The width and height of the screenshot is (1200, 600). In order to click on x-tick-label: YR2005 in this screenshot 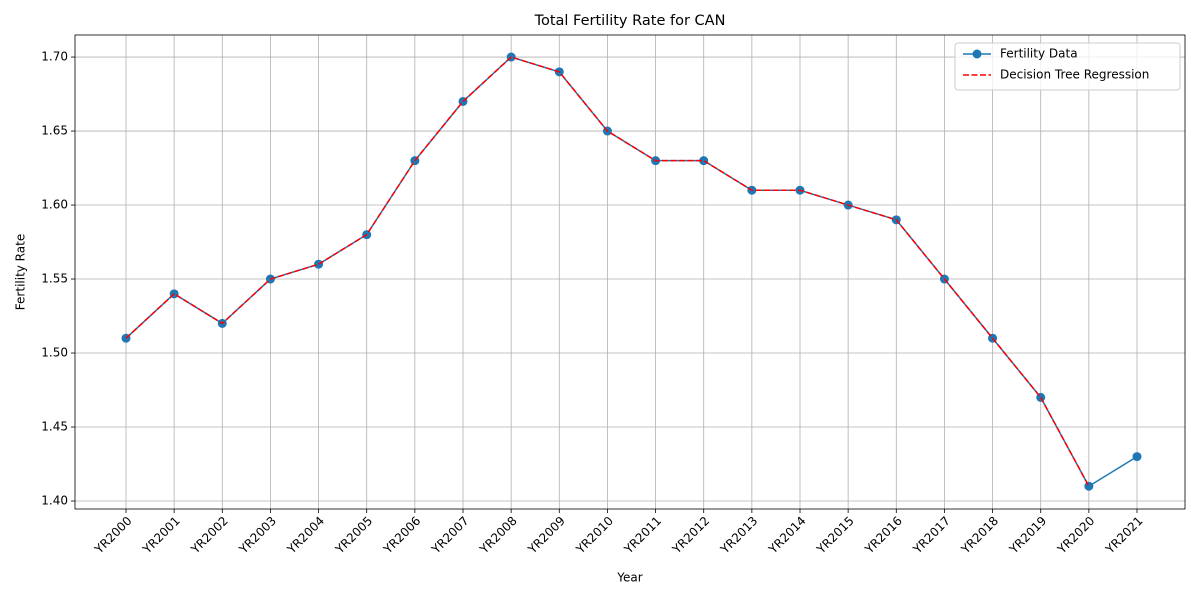, I will do `click(353, 535)`.